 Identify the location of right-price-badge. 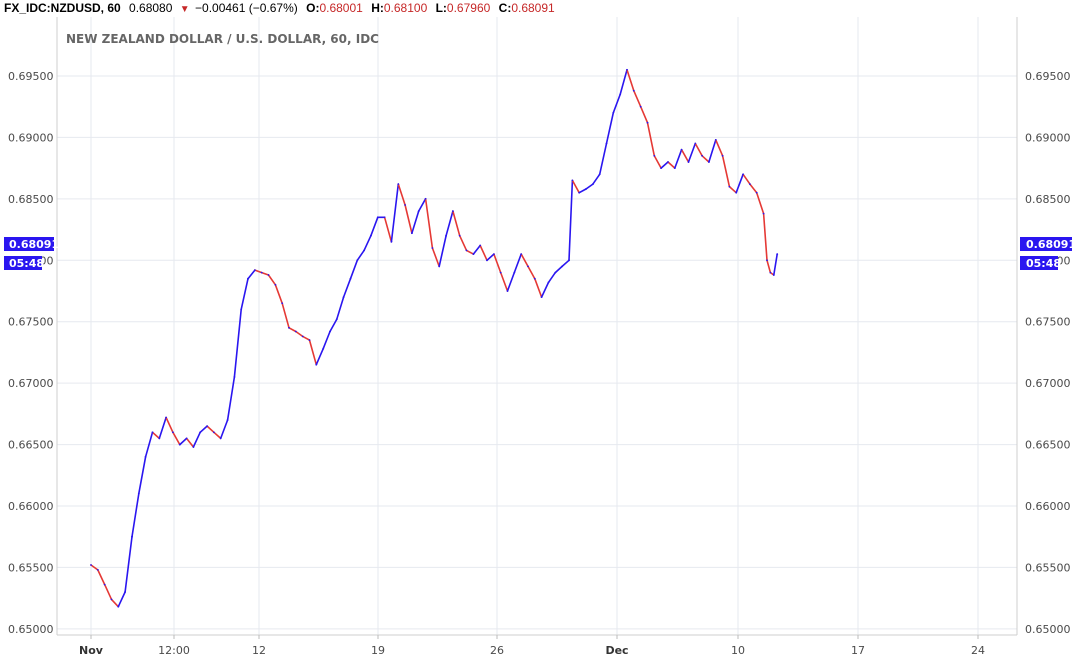
(1046, 244).